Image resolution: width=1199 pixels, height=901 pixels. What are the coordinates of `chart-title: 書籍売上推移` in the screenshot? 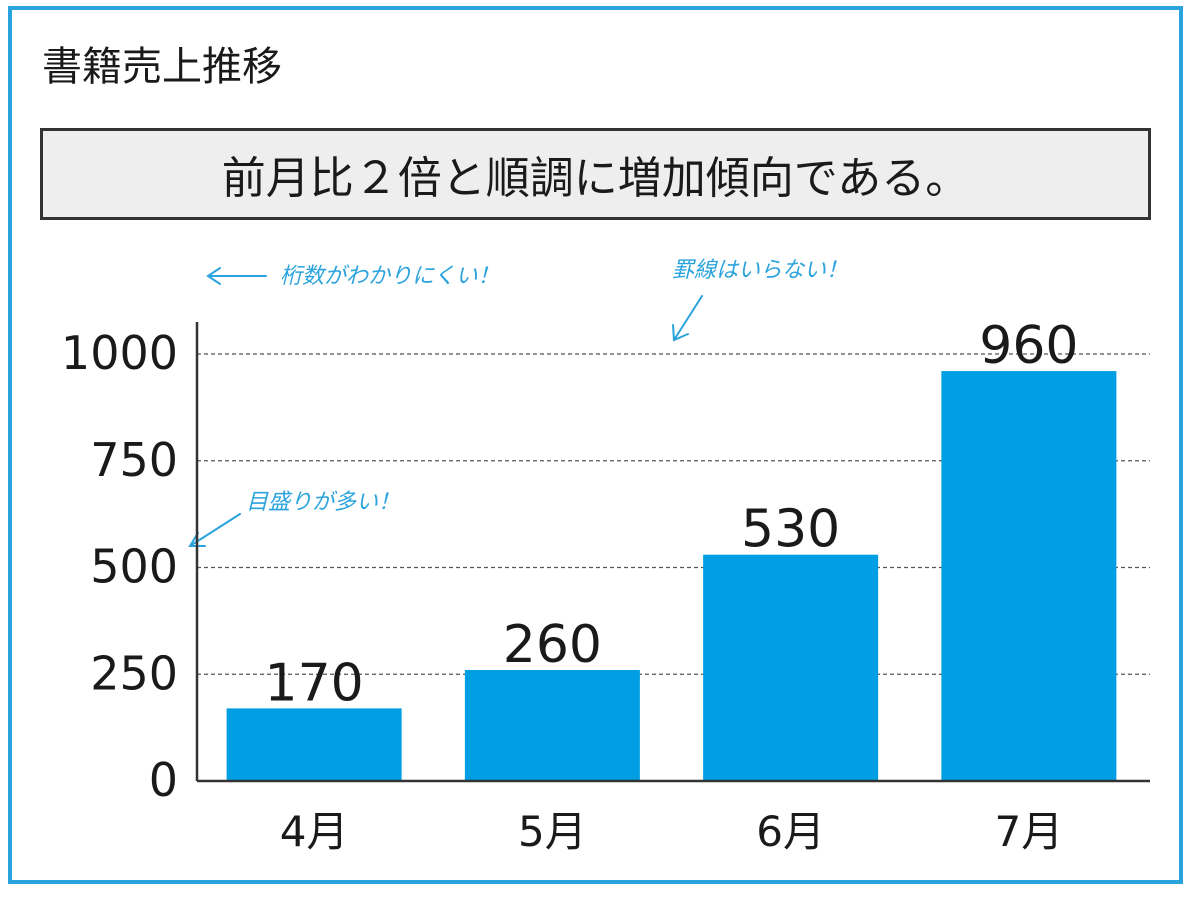 It's located at (162, 67).